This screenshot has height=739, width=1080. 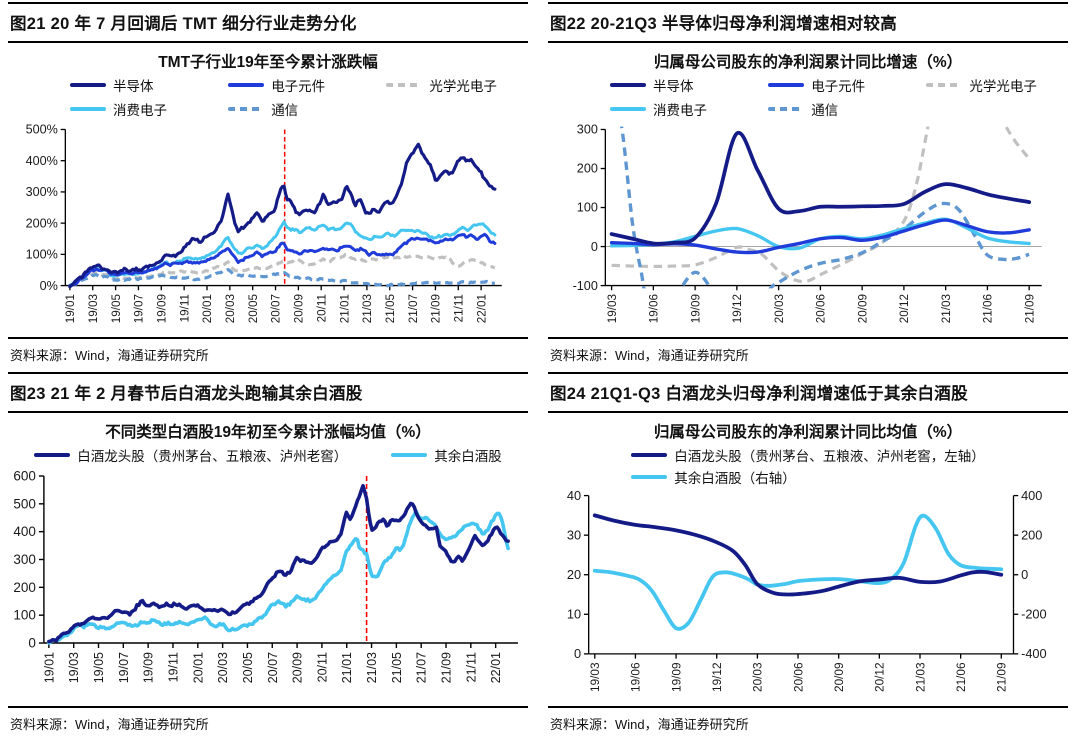 I want to click on chart-title: 归属母公司股东的净利润累计同比均值（%）, so click(x=808, y=432).